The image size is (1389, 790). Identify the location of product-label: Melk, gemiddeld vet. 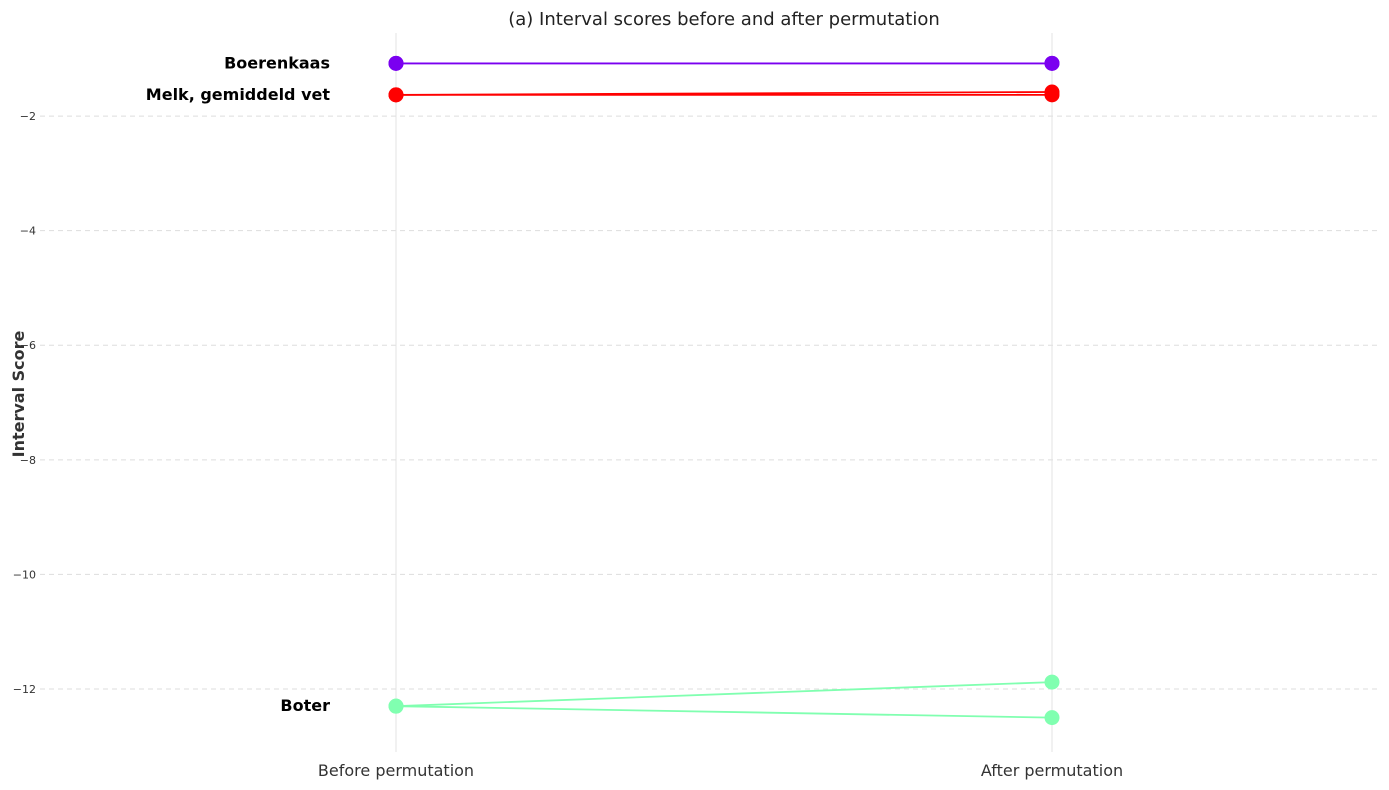
(238, 94).